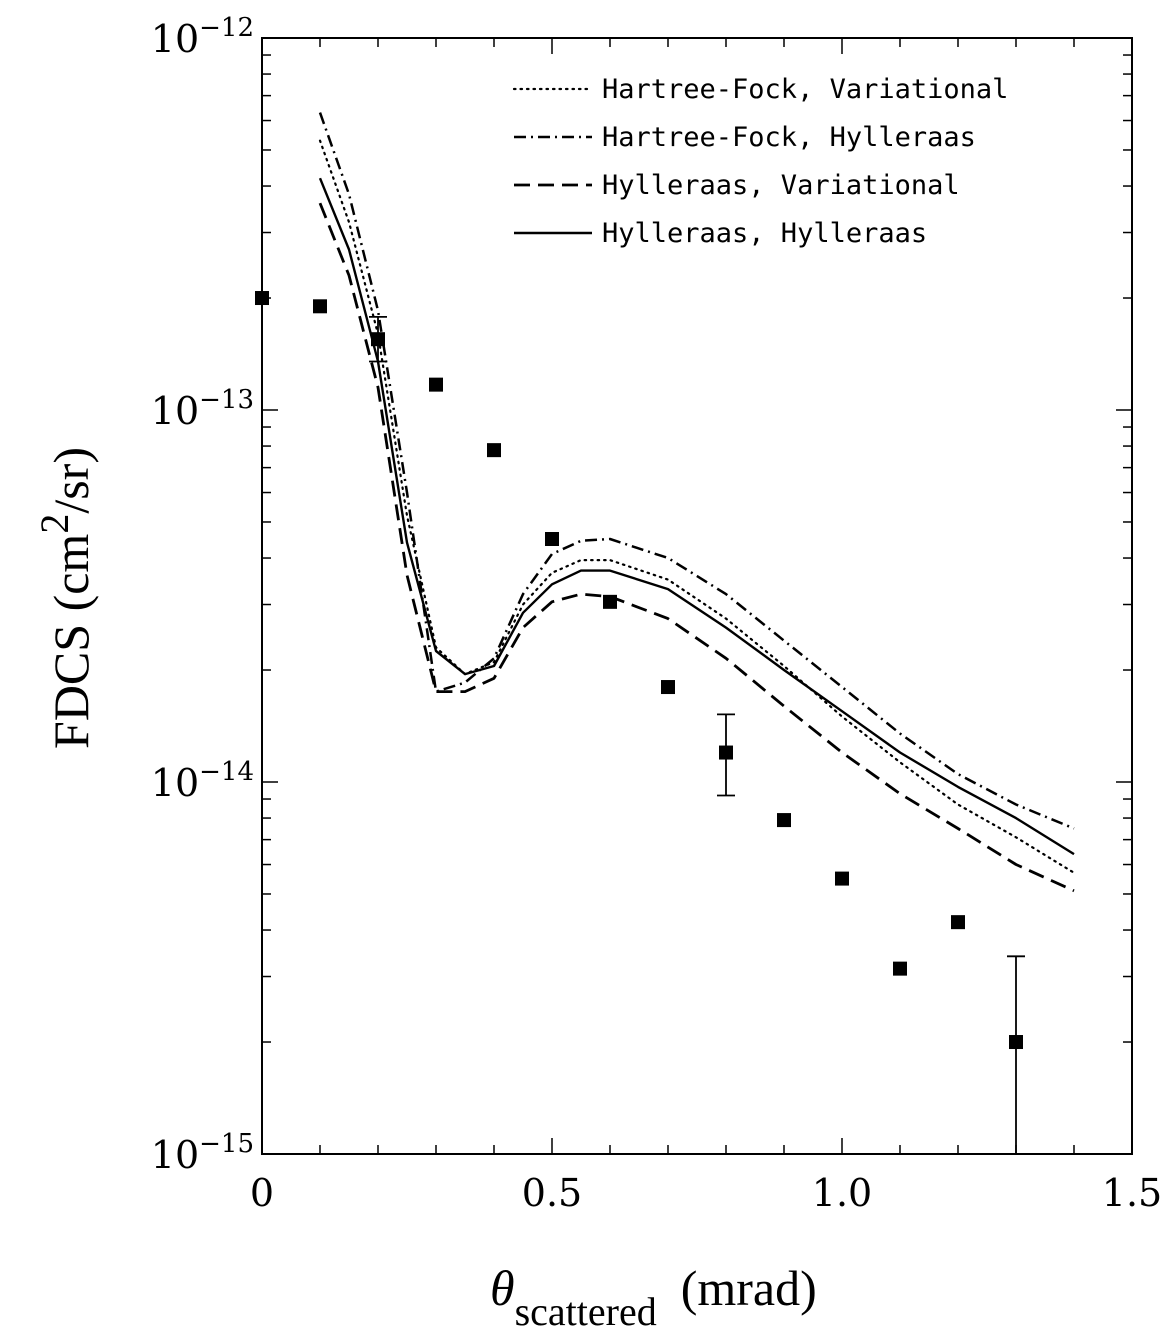 The width and height of the screenshot is (1173, 1336). I want to click on y-tick-exponent: −12, so click(226, 28).